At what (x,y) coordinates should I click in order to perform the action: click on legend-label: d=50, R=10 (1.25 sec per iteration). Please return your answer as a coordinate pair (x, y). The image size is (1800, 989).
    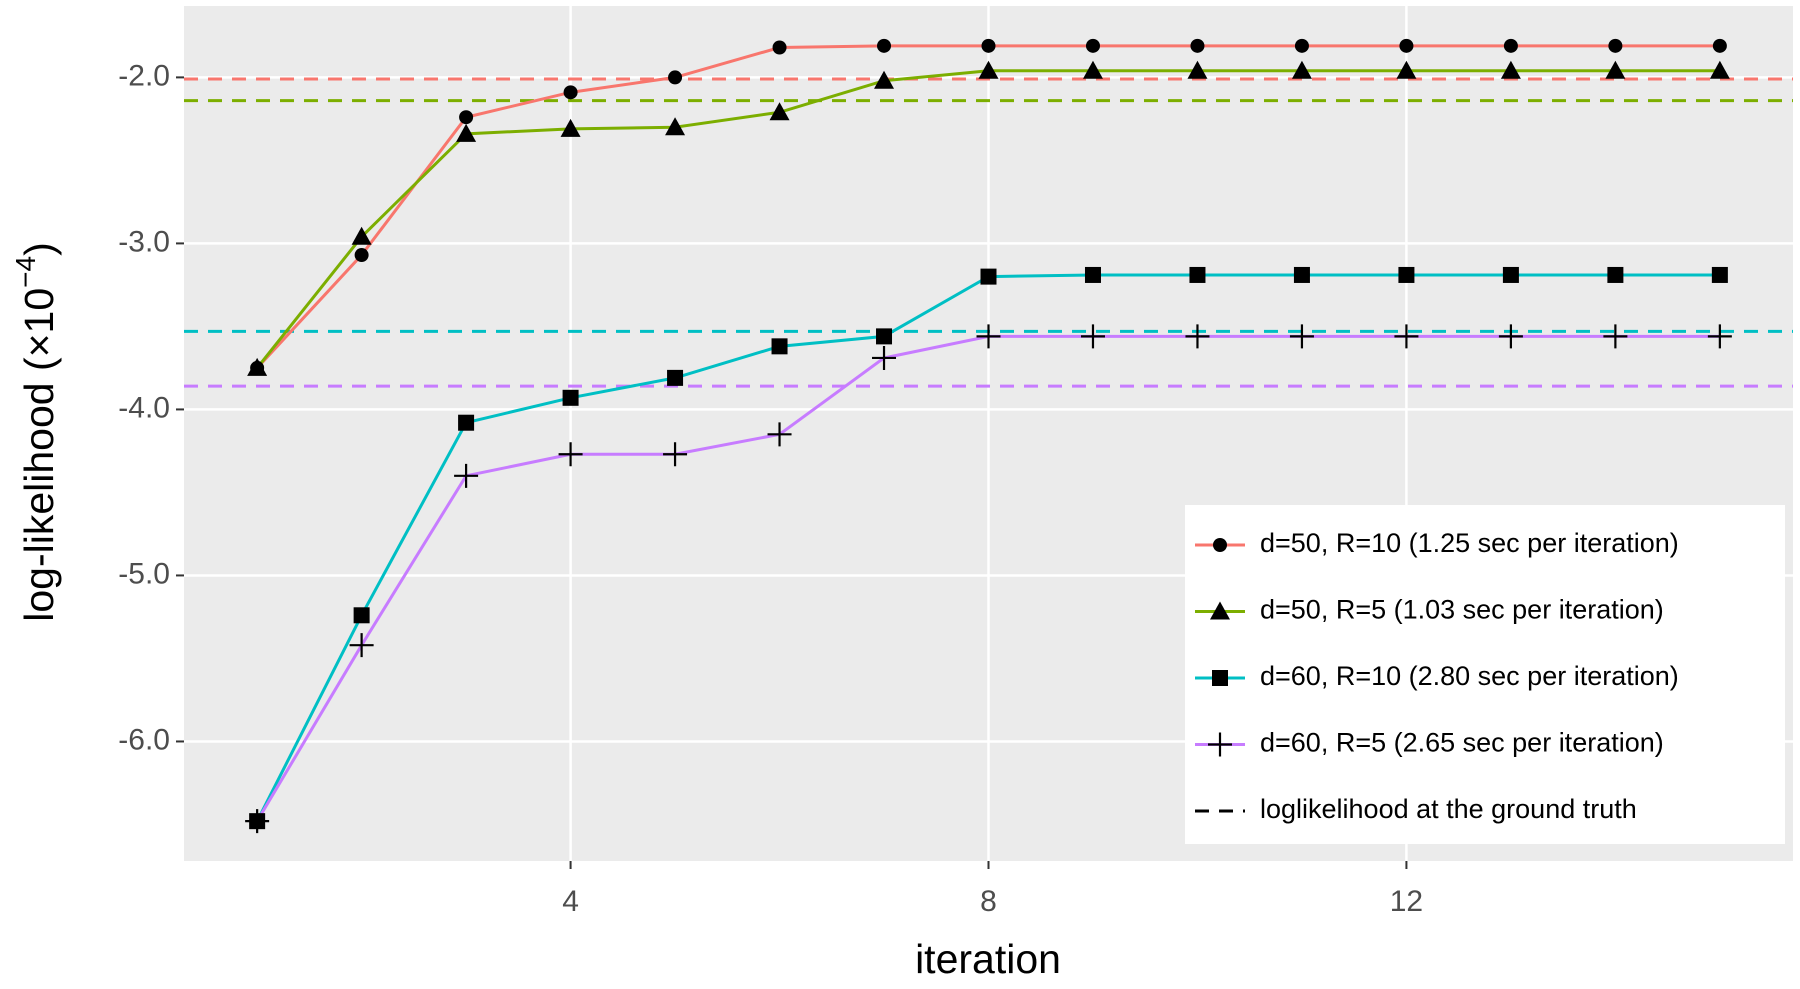
    Looking at the image, I should click on (1469, 543).